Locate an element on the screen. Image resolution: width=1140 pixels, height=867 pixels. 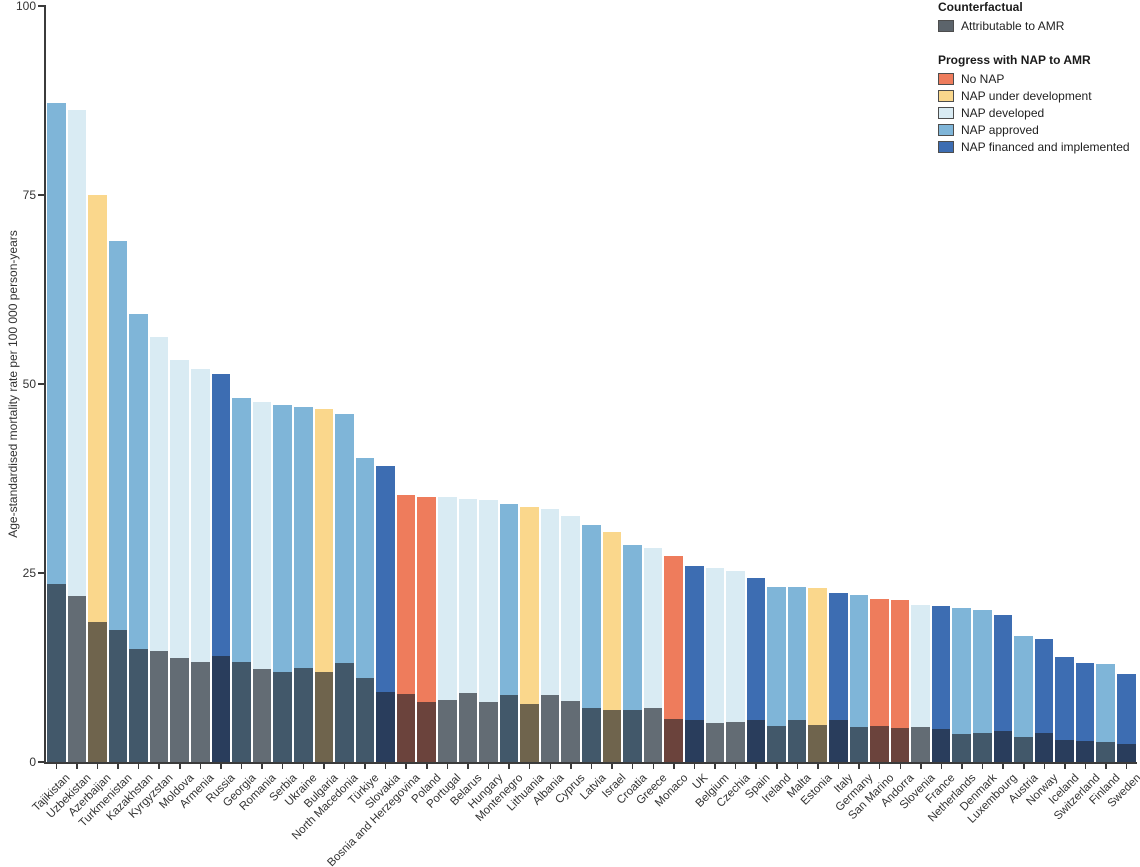
legend-swatch-developed is located at coordinates (946, 113).